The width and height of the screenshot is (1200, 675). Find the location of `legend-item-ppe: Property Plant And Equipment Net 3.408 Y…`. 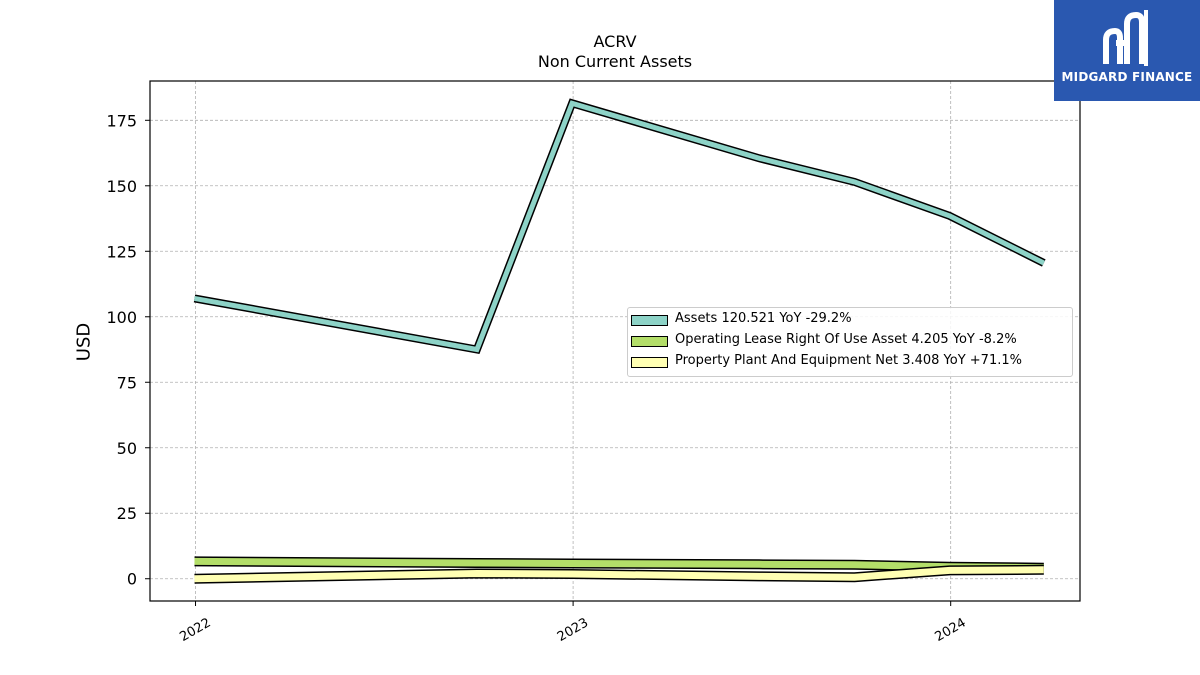

legend-item-ppe: Property Plant And Equipment Net 3.408 Y… is located at coordinates (848, 362).